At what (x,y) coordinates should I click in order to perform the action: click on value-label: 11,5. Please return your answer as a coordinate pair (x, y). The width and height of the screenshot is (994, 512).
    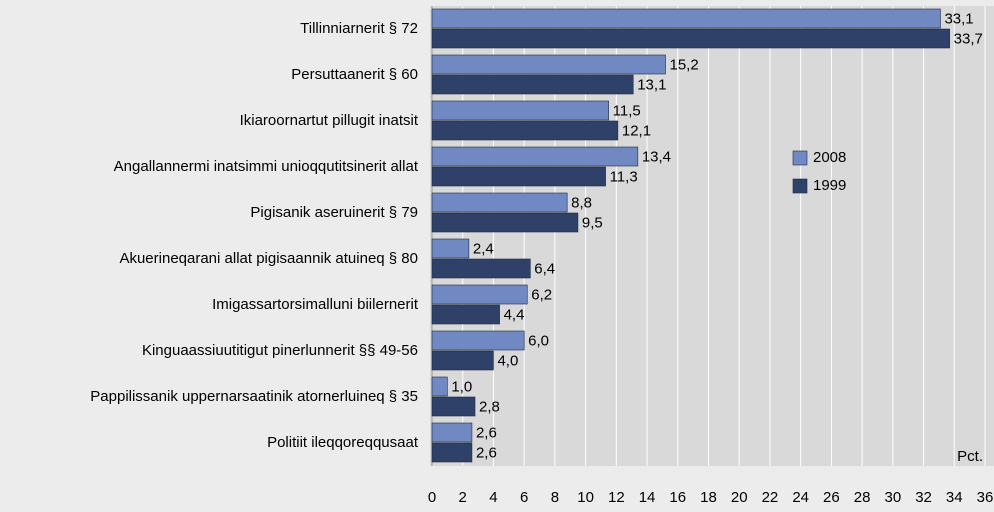
    Looking at the image, I should click on (627, 110).